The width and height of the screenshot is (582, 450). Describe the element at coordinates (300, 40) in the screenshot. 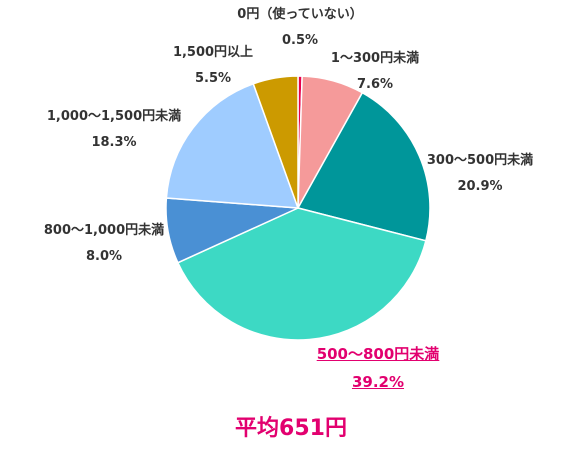

I see `label-0yen-value: 0.5%` at that location.